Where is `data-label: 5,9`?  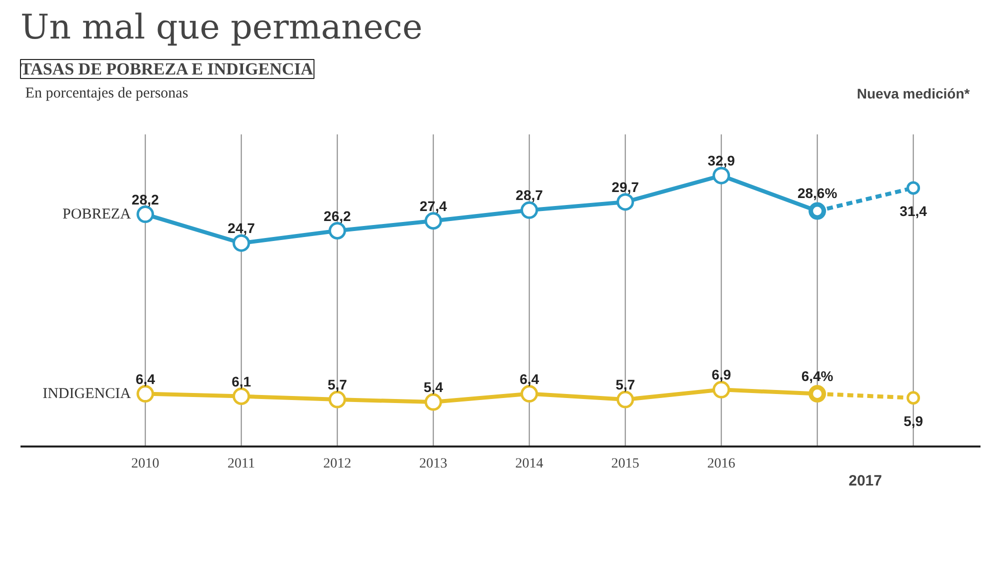 data-label: 5,9 is located at coordinates (914, 420).